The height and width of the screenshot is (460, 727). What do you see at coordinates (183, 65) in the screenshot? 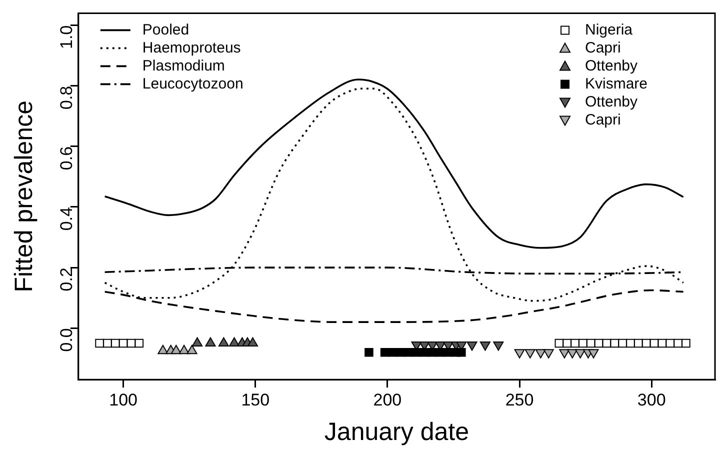
I see `legend-label: Plasmodium` at bounding box center [183, 65].